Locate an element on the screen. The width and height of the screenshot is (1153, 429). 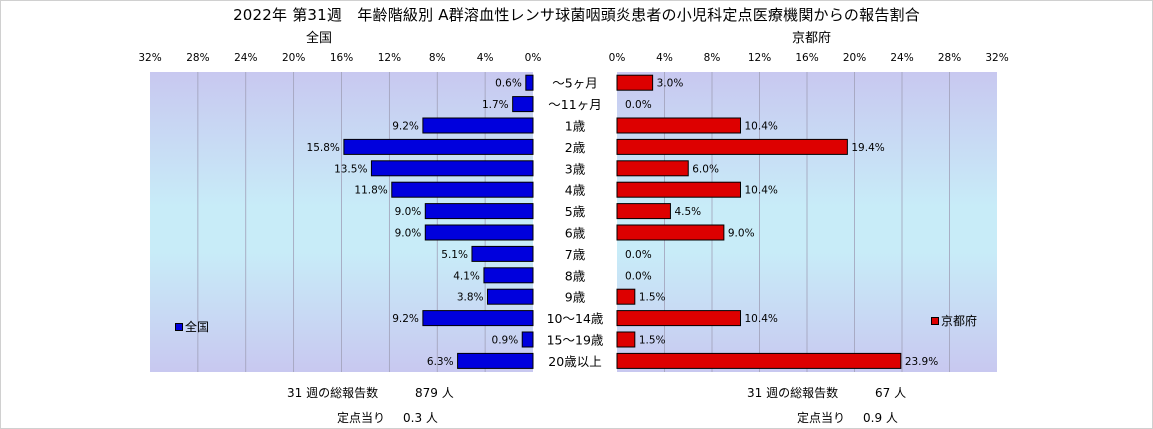
national-data-label: 0.9% is located at coordinates (505, 341).